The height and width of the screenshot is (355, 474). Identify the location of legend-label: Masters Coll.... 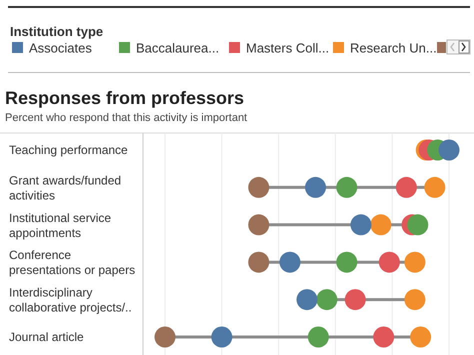
(288, 48).